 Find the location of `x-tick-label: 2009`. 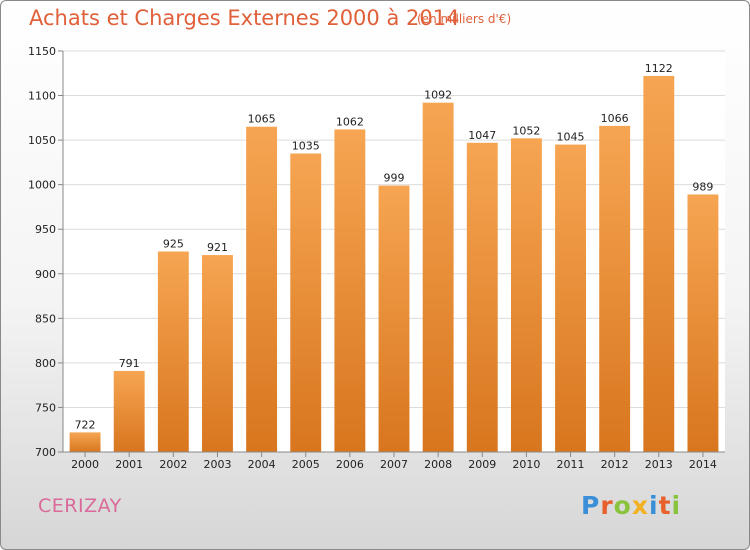

x-tick-label: 2009 is located at coordinates (482, 464).